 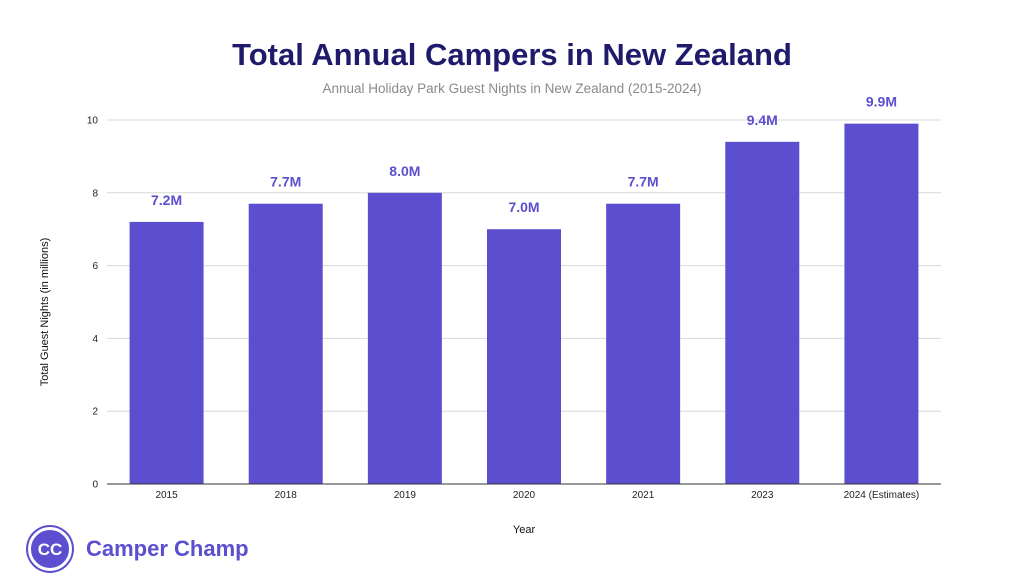 I want to click on data-label: 7.2M, so click(x=166, y=200).